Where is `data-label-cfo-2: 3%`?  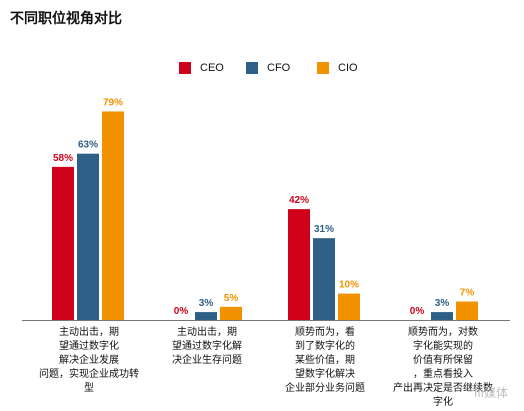 data-label-cfo-2: 3% is located at coordinates (206, 303).